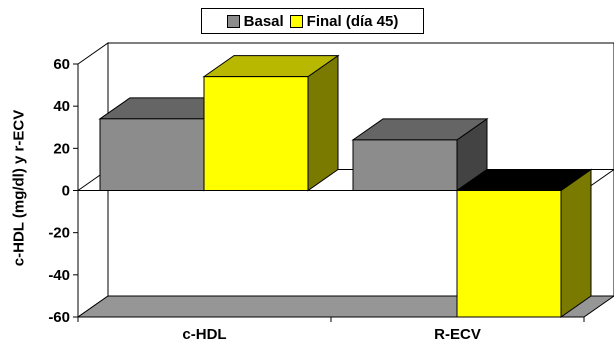 This screenshot has height=349, width=614. What do you see at coordinates (61, 64) in the screenshot?
I see `y-tick-label: 60` at bounding box center [61, 64].